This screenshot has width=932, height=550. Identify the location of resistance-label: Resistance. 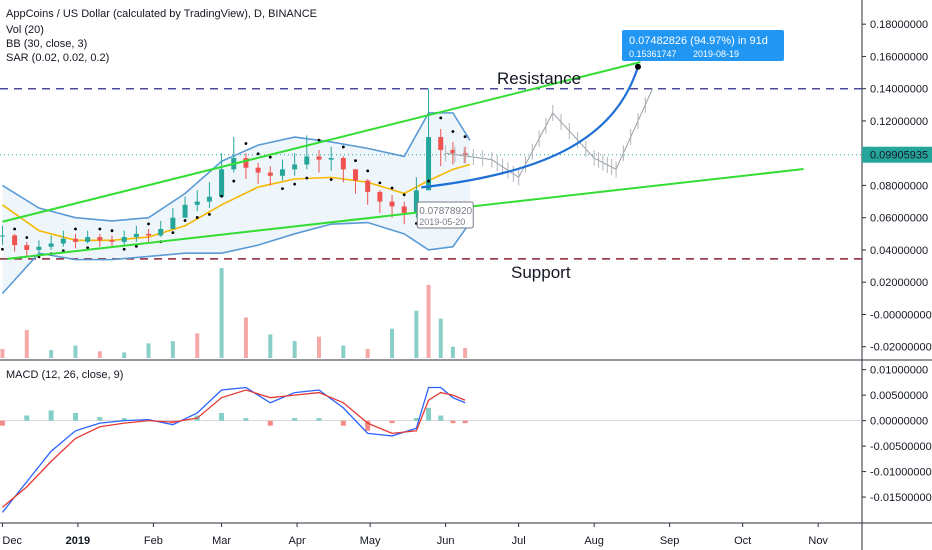
(539, 78).